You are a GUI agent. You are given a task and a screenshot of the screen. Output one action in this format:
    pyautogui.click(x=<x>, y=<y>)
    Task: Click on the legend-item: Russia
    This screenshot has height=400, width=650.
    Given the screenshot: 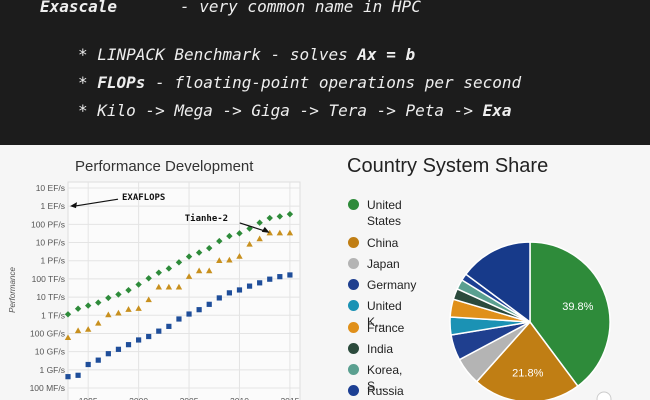 What is the action you would take?
    pyautogui.click(x=390, y=391)
    